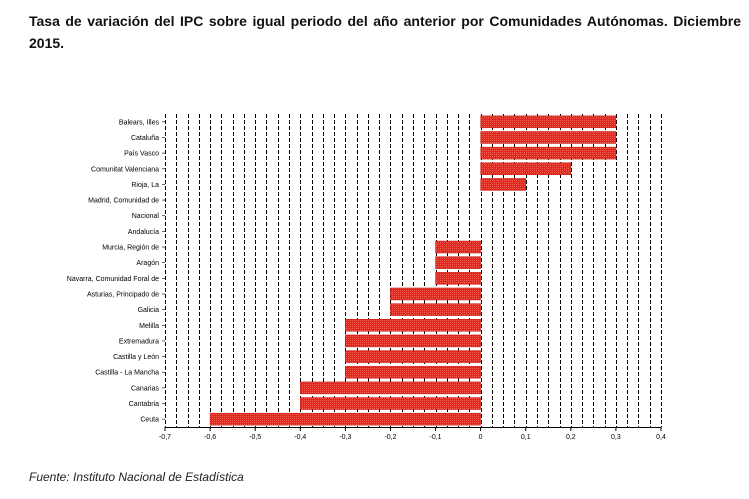 The width and height of the screenshot is (749, 499). I want to click on x-tick-label: 0,4, so click(661, 437).